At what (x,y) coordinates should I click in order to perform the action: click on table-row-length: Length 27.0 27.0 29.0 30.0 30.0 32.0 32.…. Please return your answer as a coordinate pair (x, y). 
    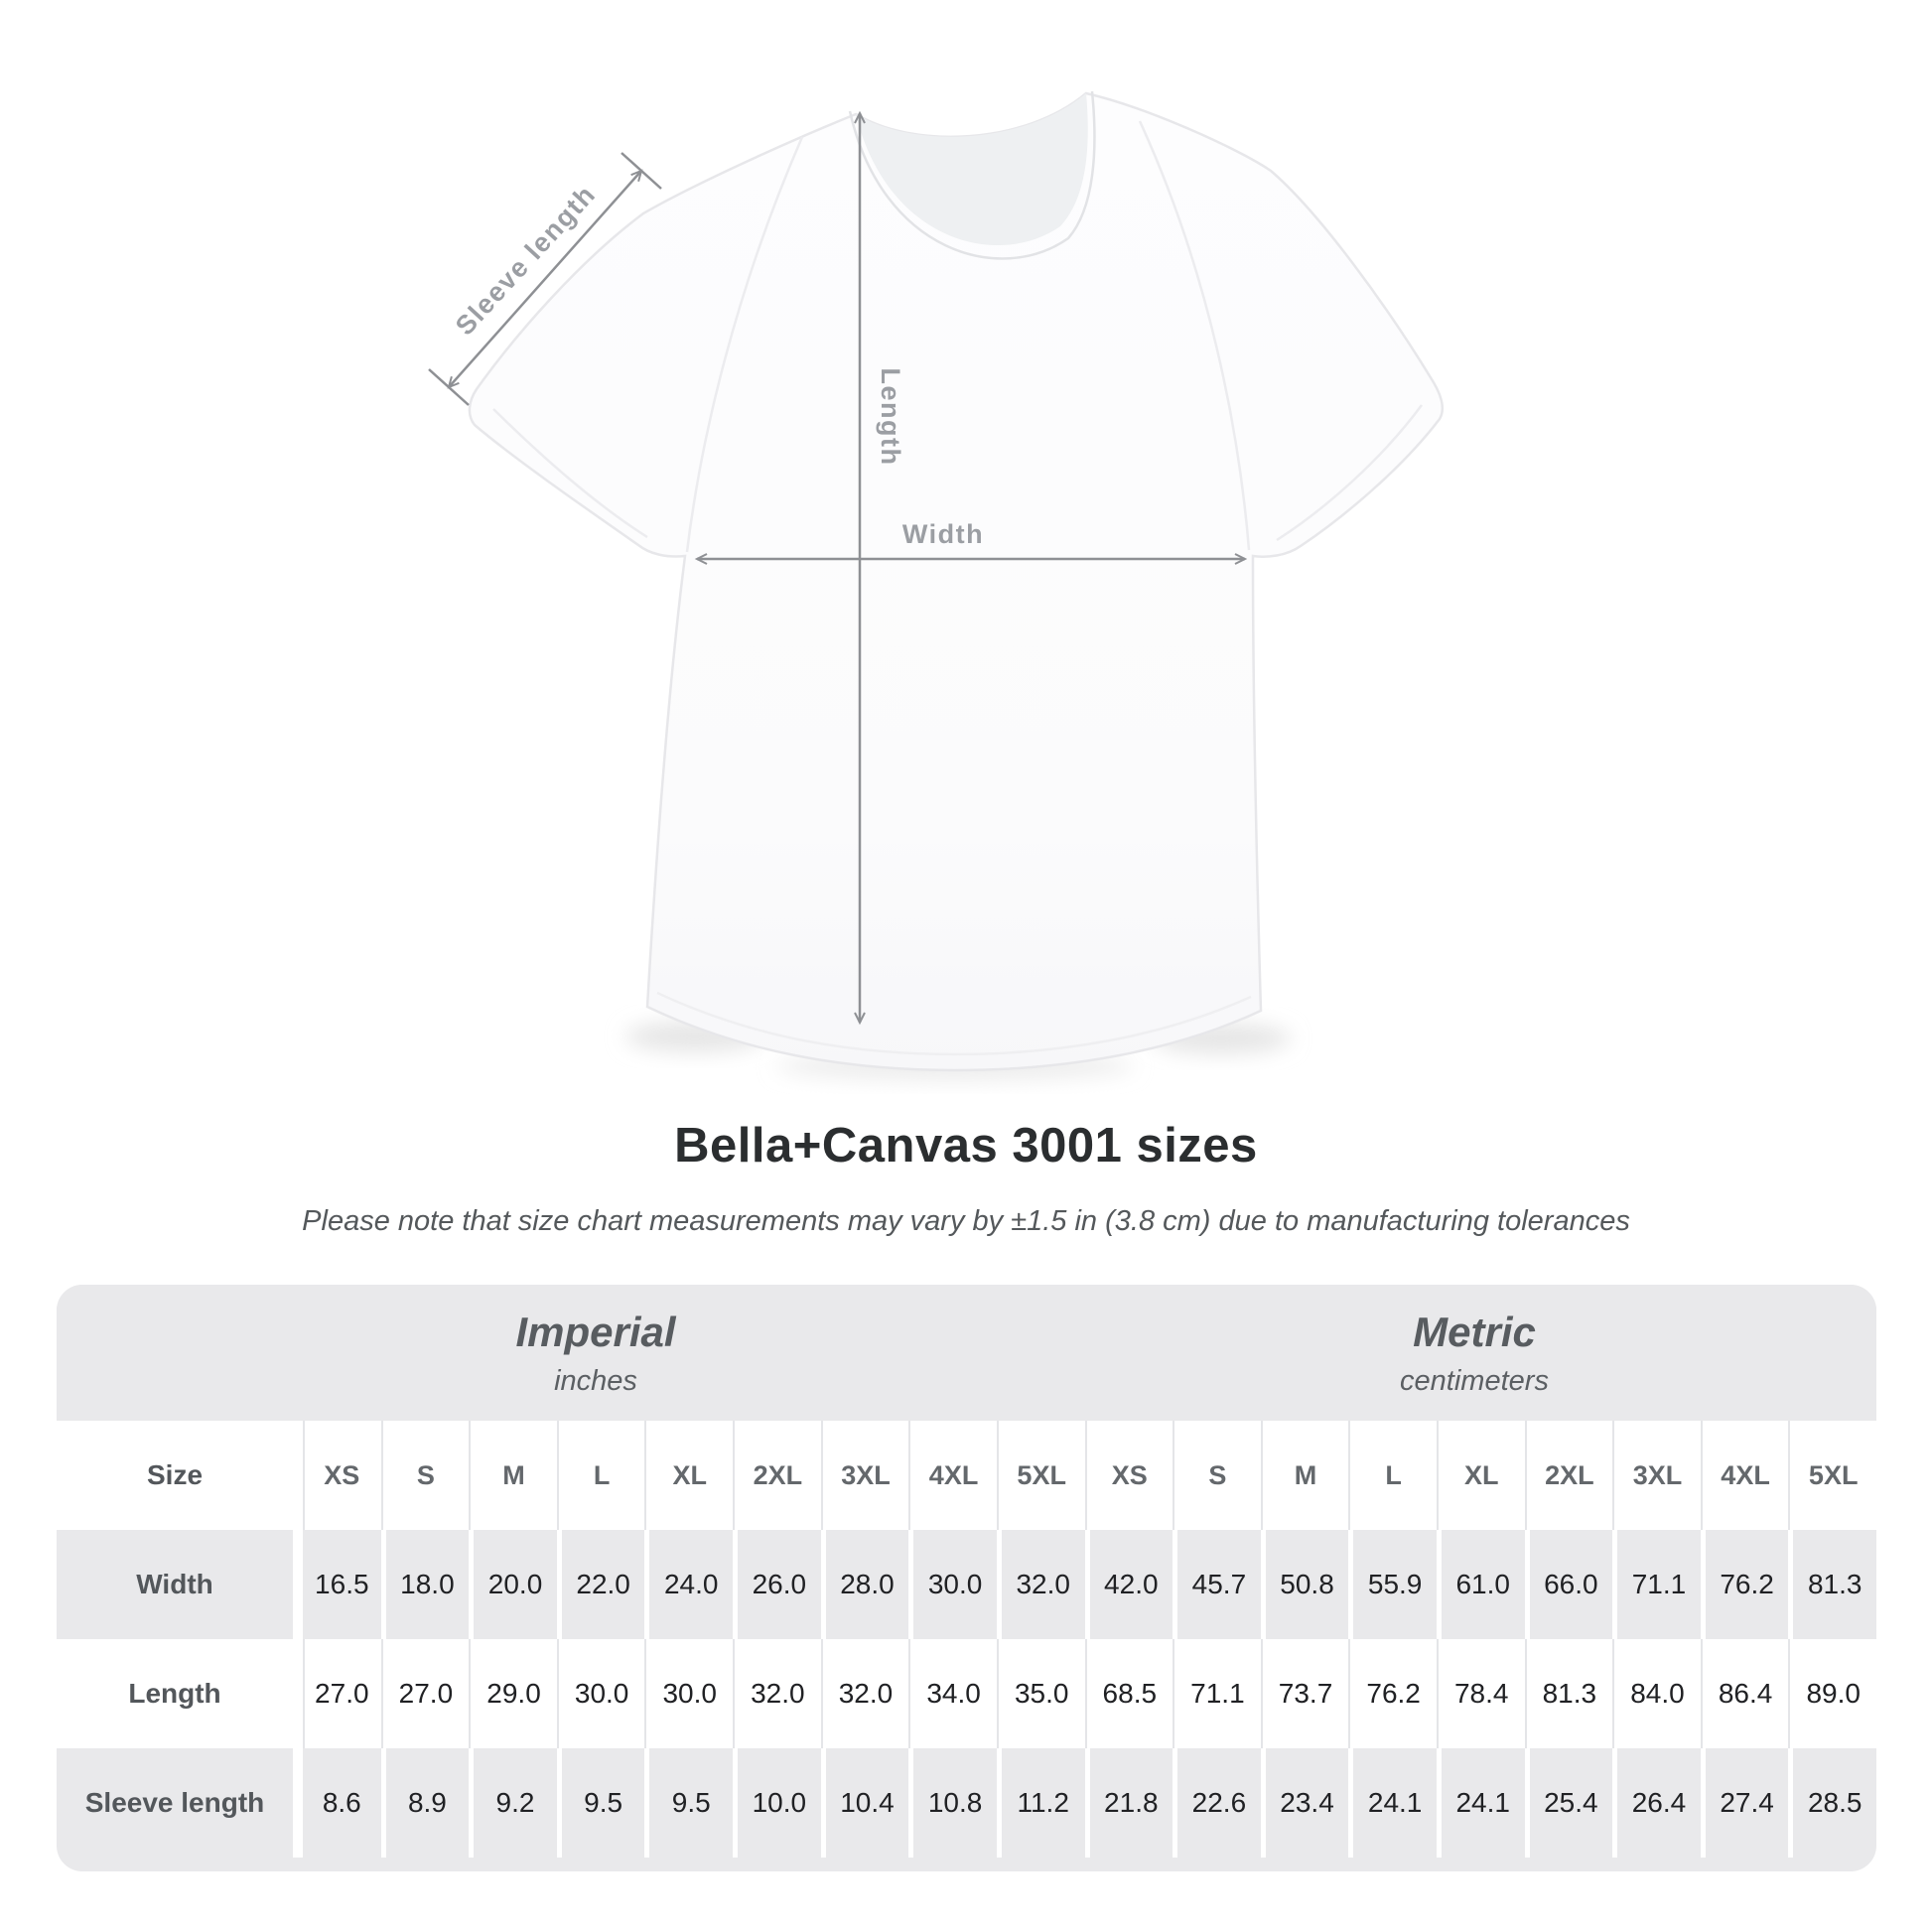
    Looking at the image, I should click on (967, 1693).